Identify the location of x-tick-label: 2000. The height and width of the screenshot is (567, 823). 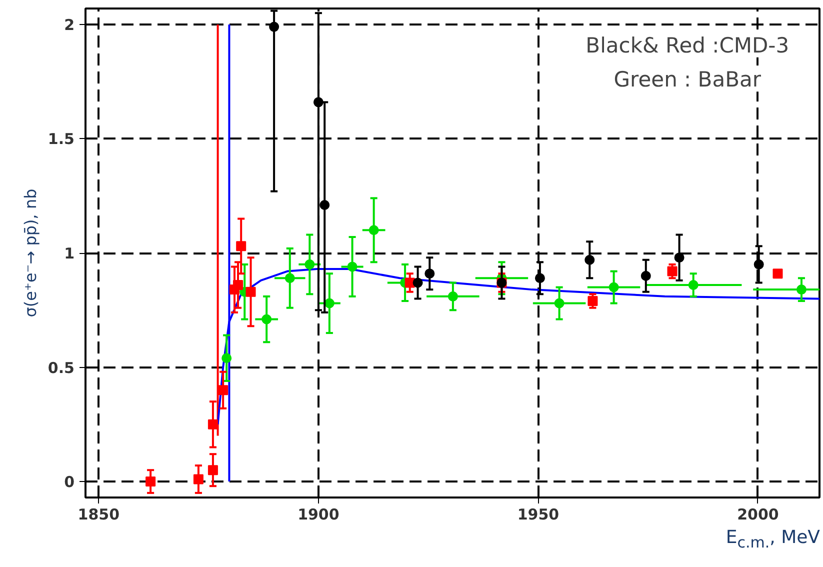
(758, 515).